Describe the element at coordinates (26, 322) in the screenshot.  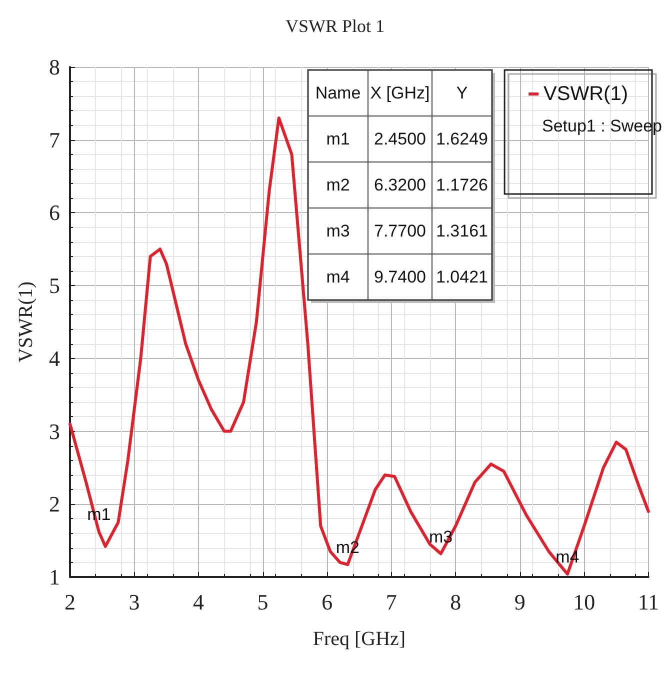
I see `y-axis-title: VSWR(1)` at that location.